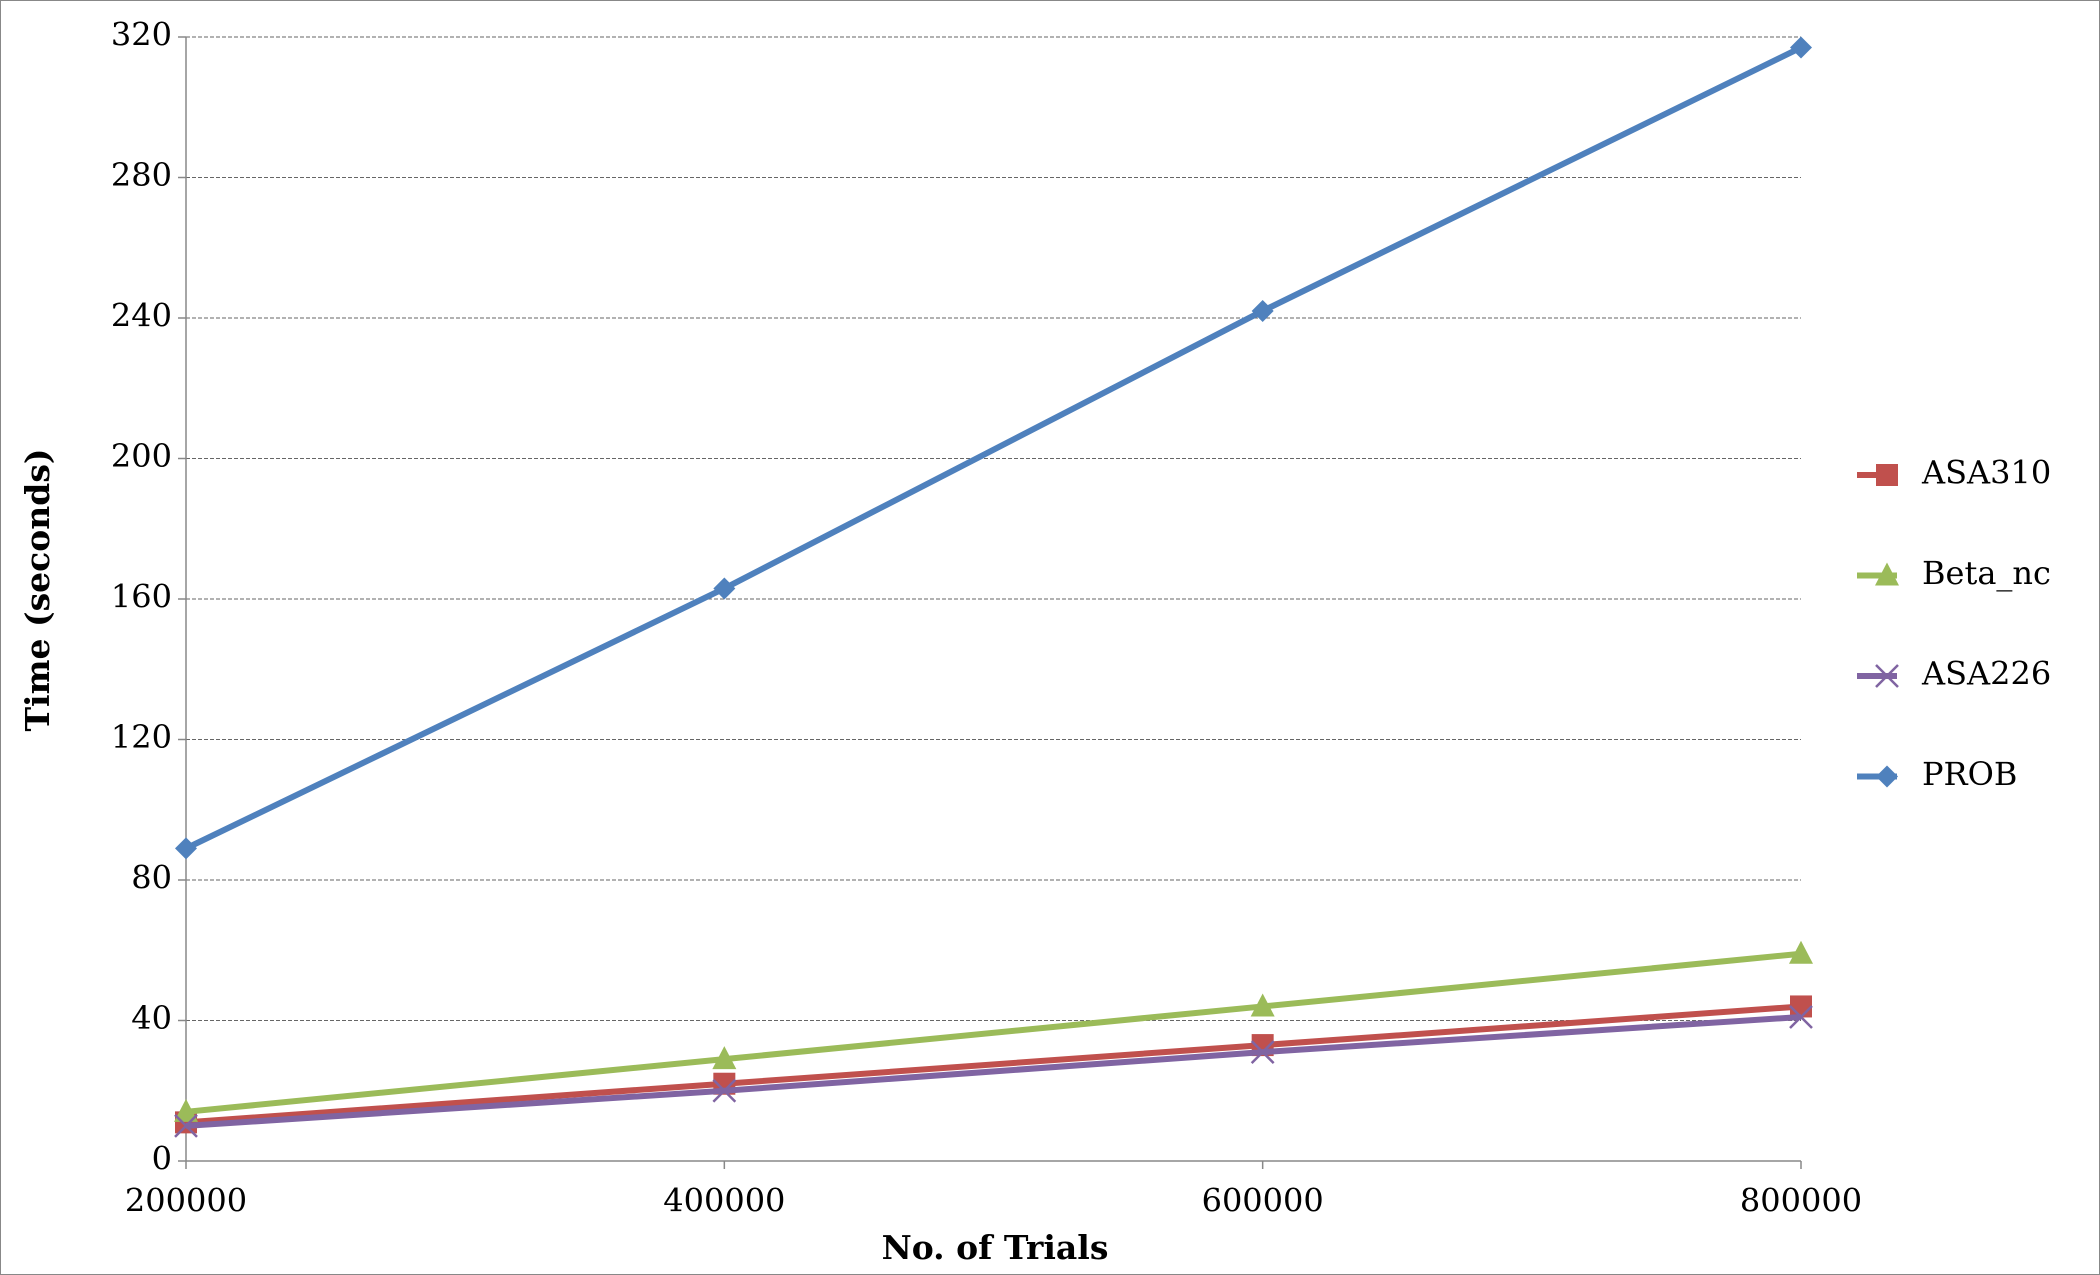  What do you see at coordinates (1986, 674) in the screenshot?
I see `legend-label: ASA226` at bounding box center [1986, 674].